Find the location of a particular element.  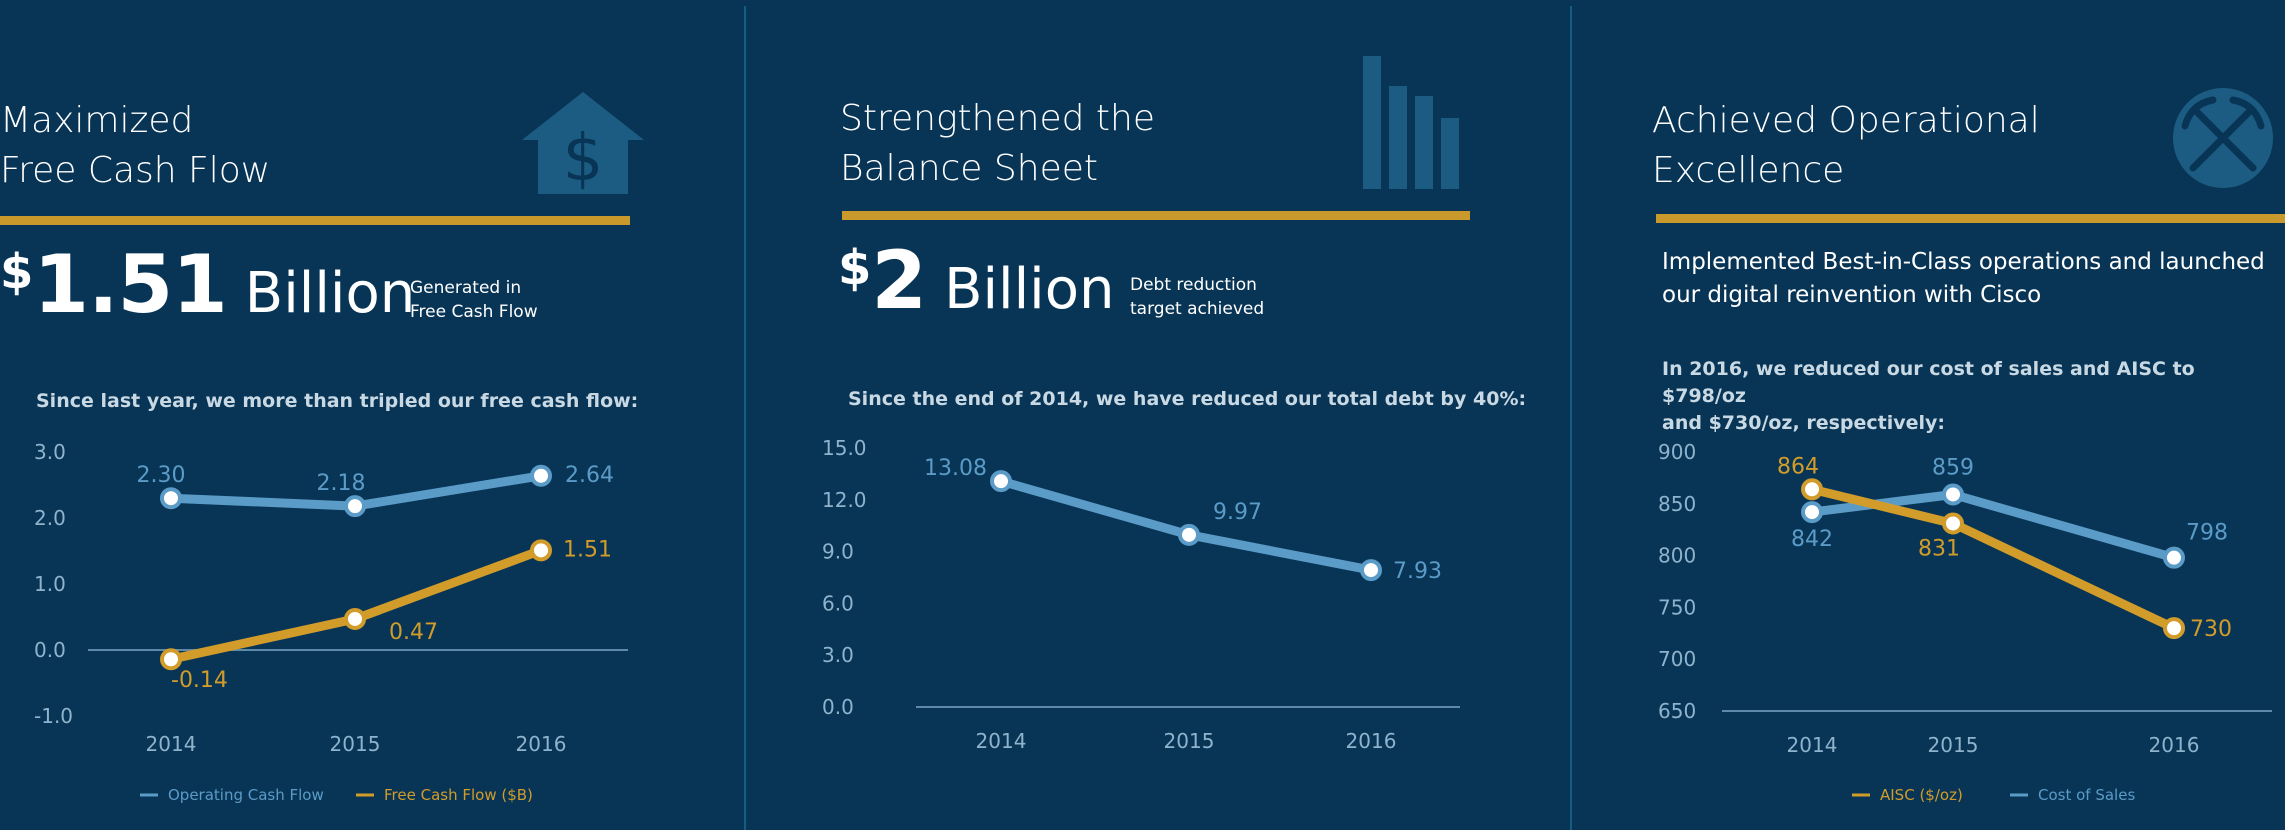

data-label: 2.30 is located at coordinates (161, 475).